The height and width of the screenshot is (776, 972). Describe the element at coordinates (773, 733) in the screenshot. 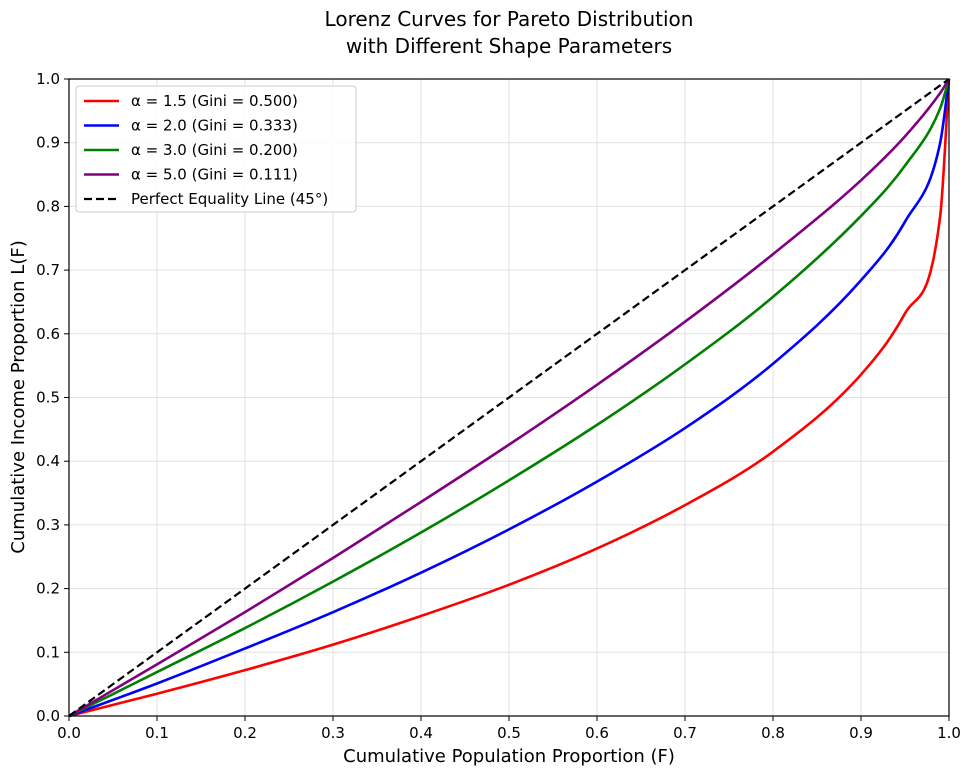

I see `x-tick-label: 0.8` at that location.